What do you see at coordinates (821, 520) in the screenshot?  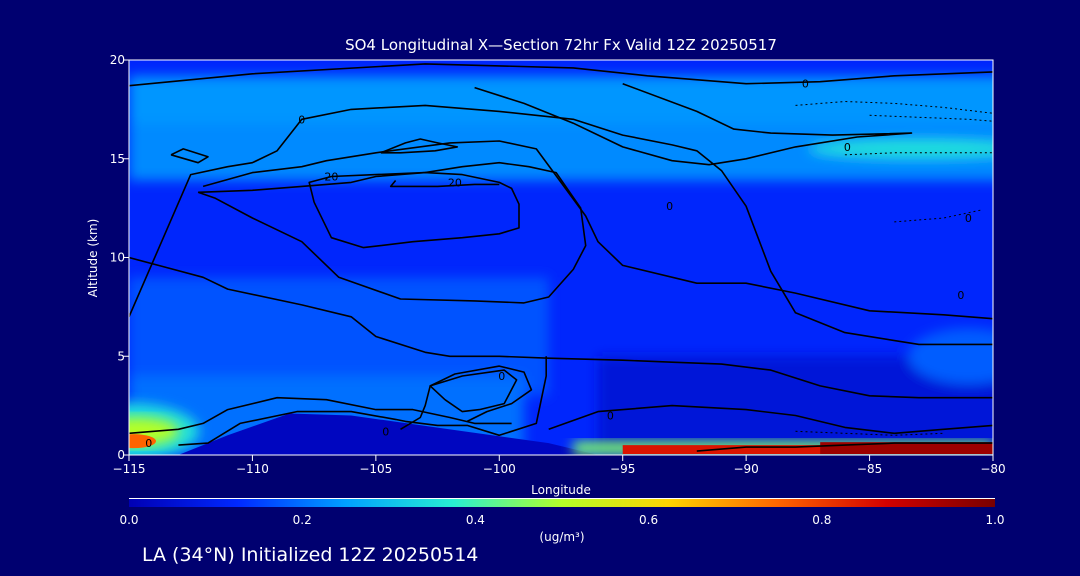 I see `colorbar-tick-label-4: 0.8` at bounding box center [821, 520].